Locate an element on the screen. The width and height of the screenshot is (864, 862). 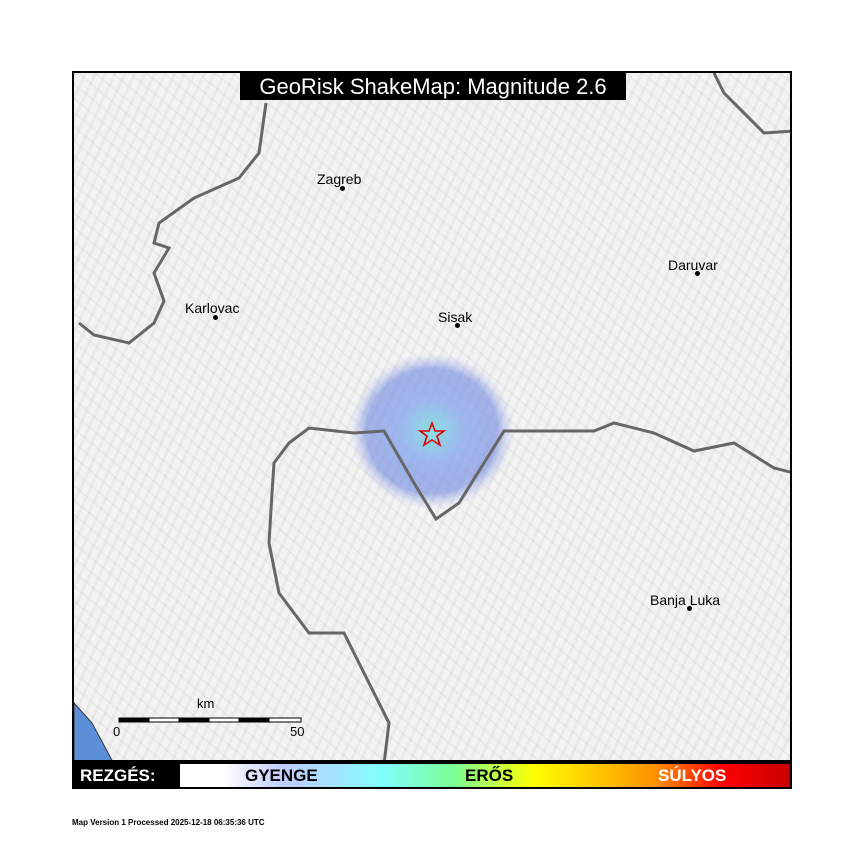
legend-label: REZGÉS: is located at coordinates (118, 775).